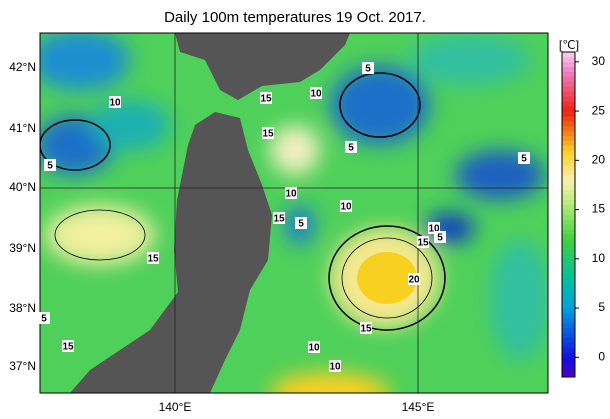  I want to click on contour-label: 20, so click(414, 280).